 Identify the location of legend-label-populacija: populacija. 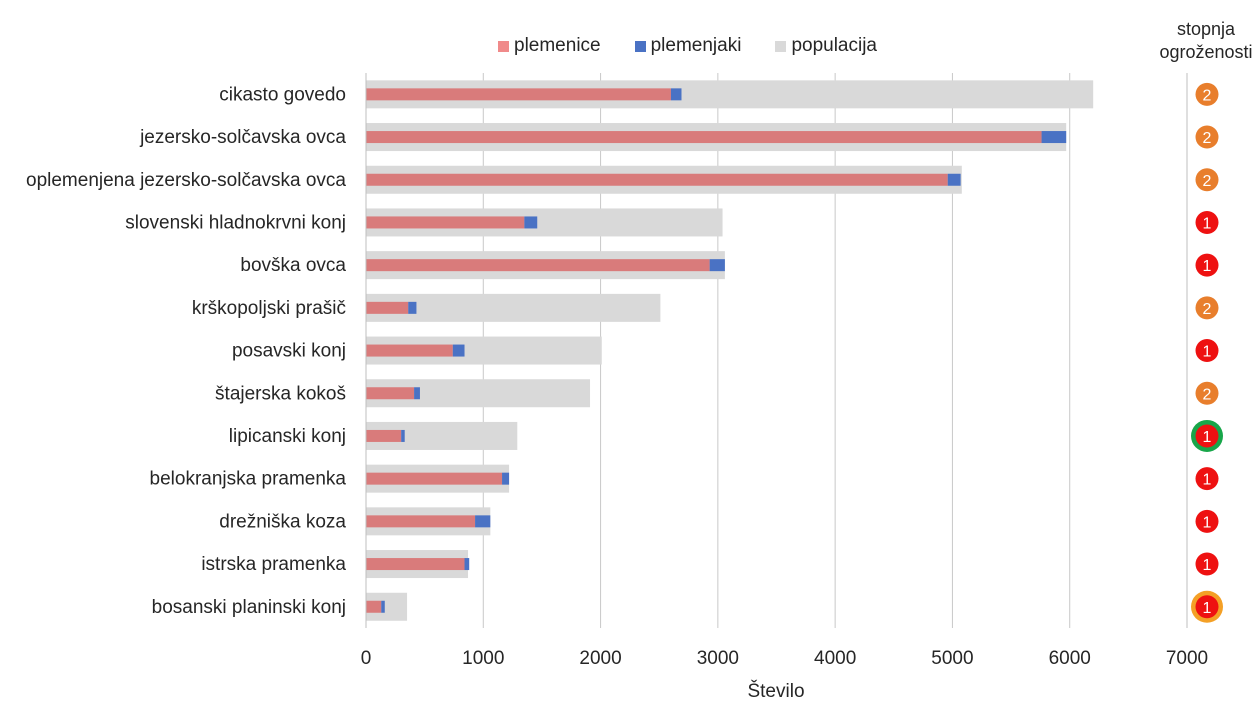
(834, 45).